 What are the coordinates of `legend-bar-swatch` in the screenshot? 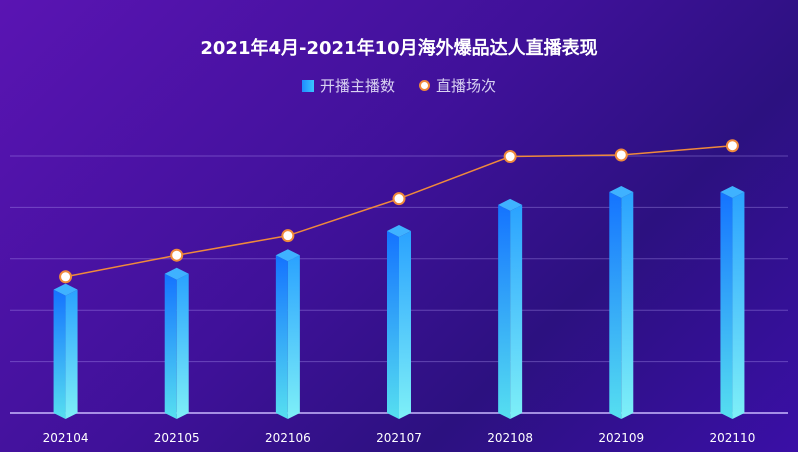 It's located at (307, 85).